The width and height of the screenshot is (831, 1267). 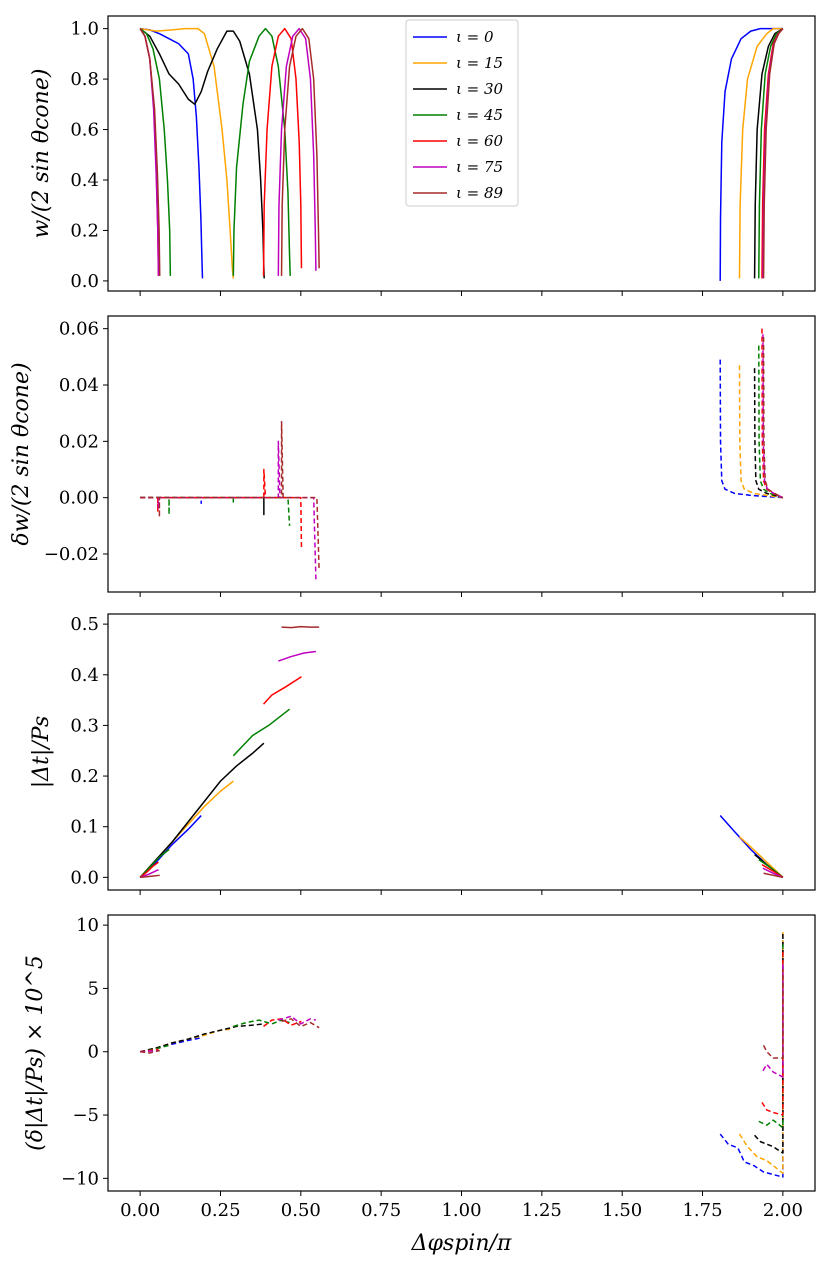 What do you see at coordinates (84, 79) in the screenshot?
I see `y-tick-label: 0.8` at bounding box center [84, 79].